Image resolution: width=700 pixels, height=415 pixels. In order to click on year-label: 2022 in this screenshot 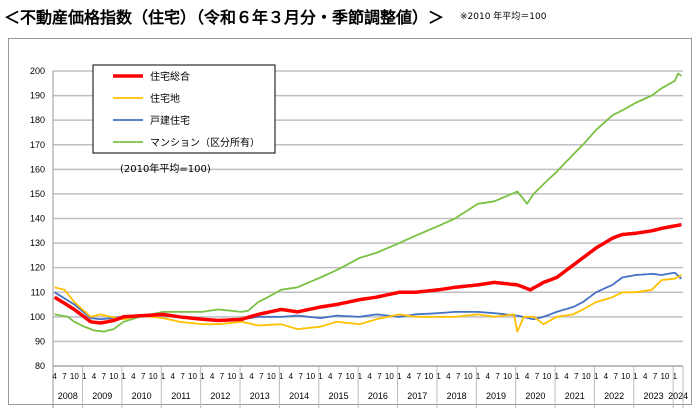, I will do `click(614, 396)`.